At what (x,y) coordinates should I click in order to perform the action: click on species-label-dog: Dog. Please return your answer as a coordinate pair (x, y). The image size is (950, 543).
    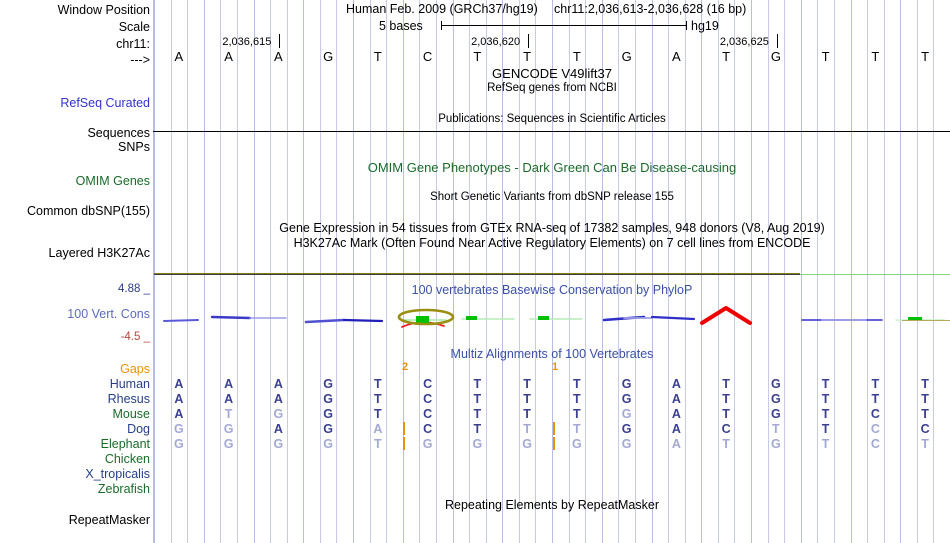
    Looking at the image, I should click on (138, 429).